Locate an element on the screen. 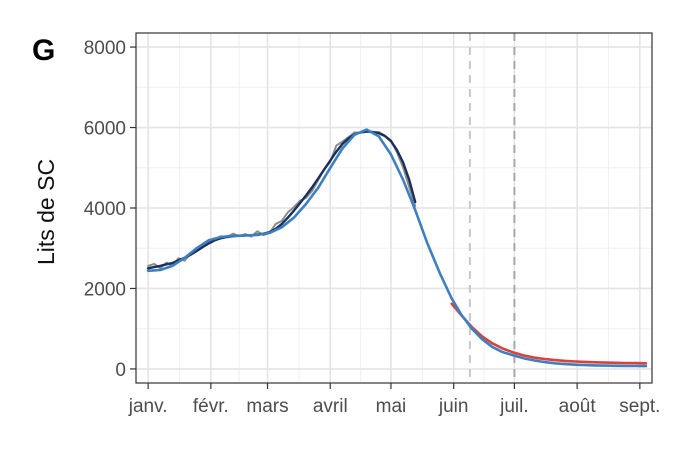 The image size is (683, 450). x-tick-label: sept. is located at coordinates (639, 406).